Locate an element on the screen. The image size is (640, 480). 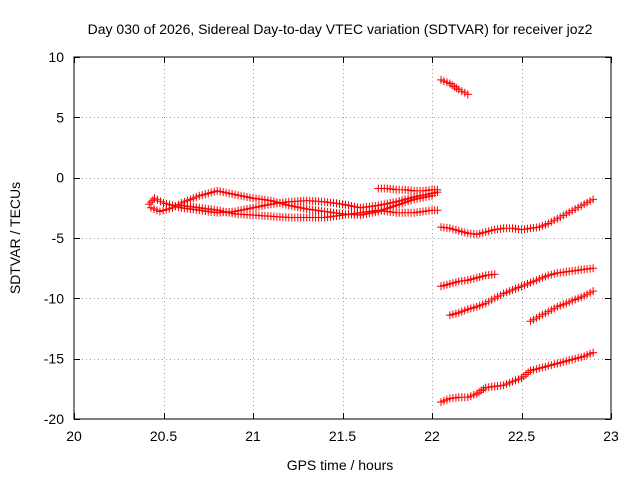
y-tick-labels: -20 -15 -10 -5 0 5 10 is located at coordinates (54, 238).